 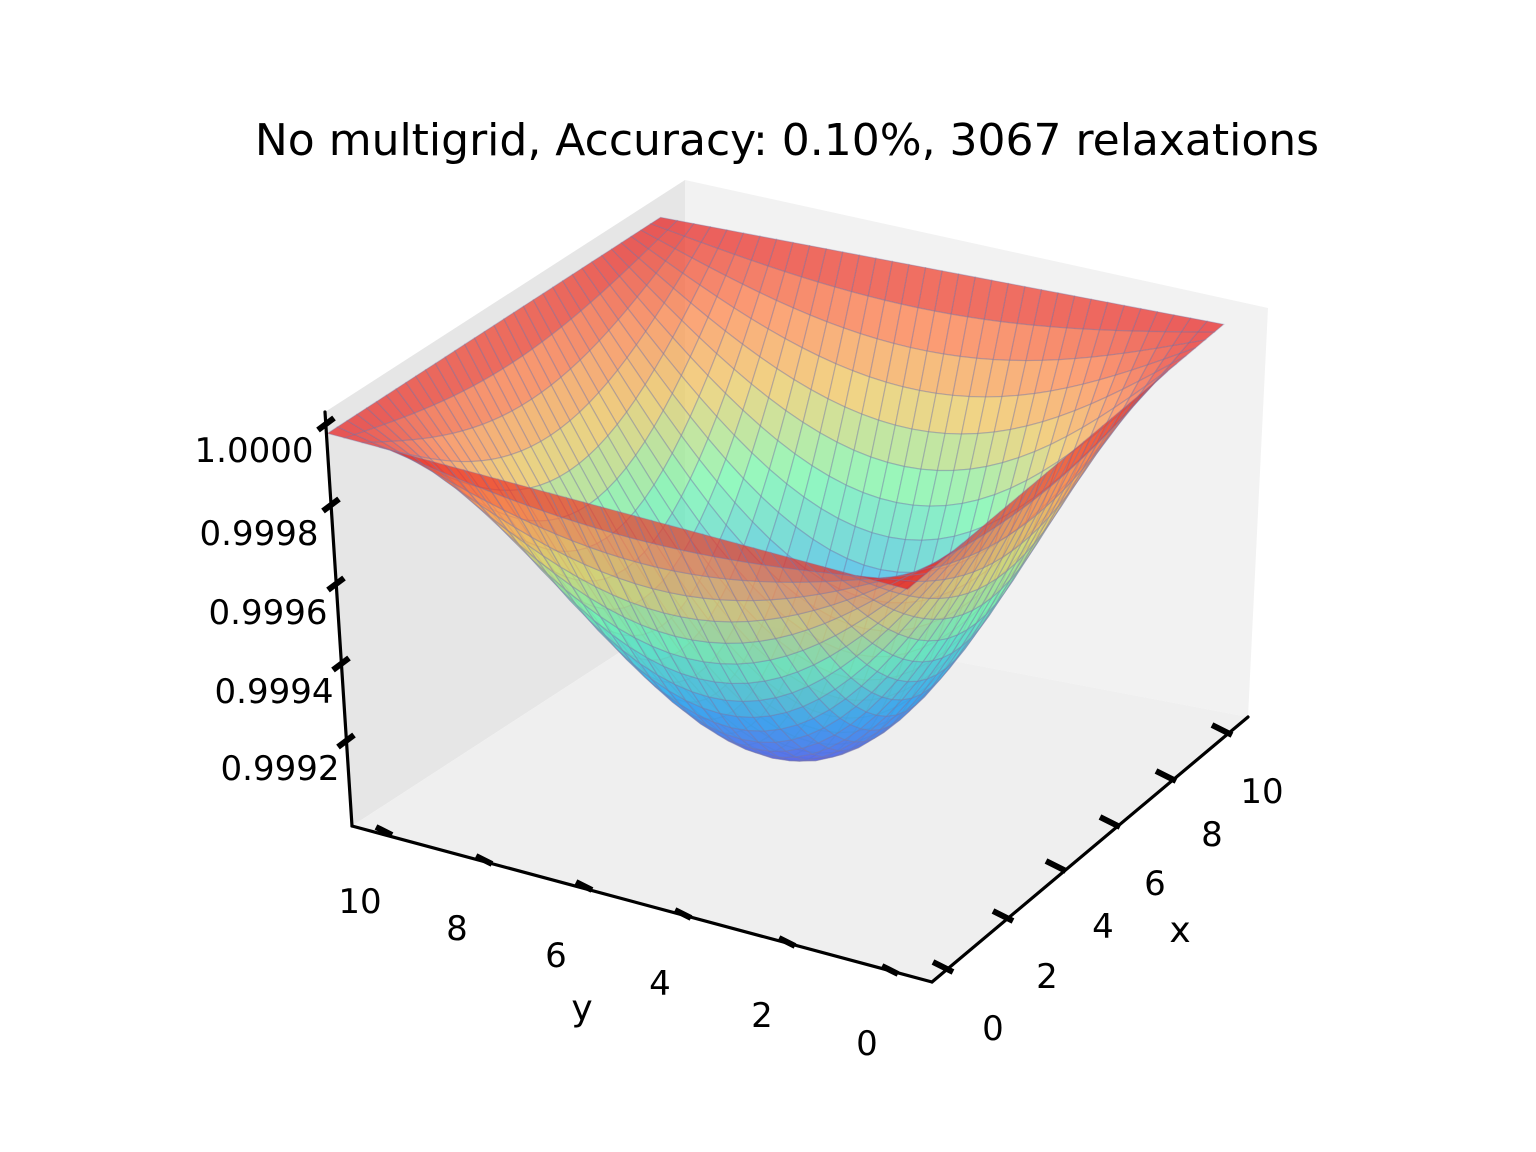 What do you see at coordinates (642, 904) in the screenshot?
I see `y-axis-line` at bounding box center [642, 904].